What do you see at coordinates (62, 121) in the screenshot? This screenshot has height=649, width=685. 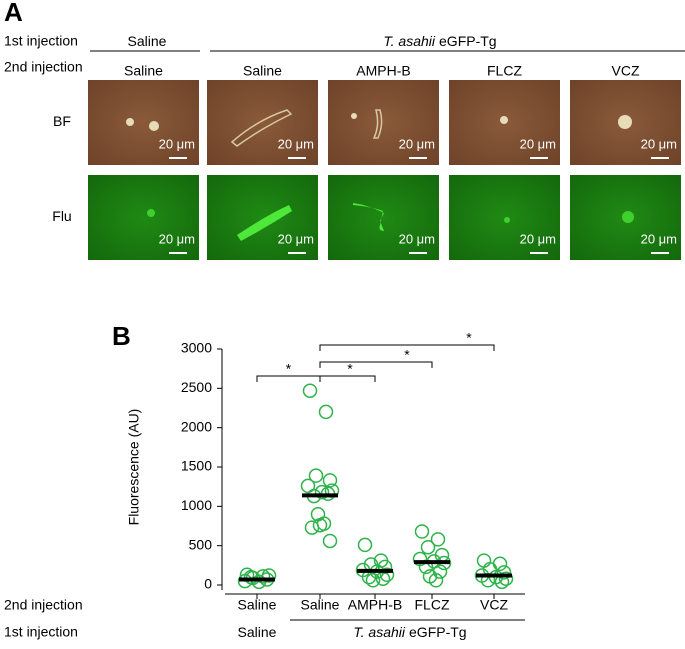 I see `row-label: BF` at bounding box center [62, 121].